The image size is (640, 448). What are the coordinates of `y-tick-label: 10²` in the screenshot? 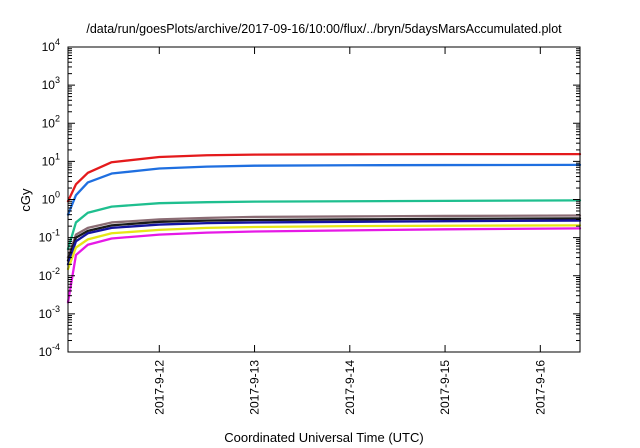 It's located at (51, 121).